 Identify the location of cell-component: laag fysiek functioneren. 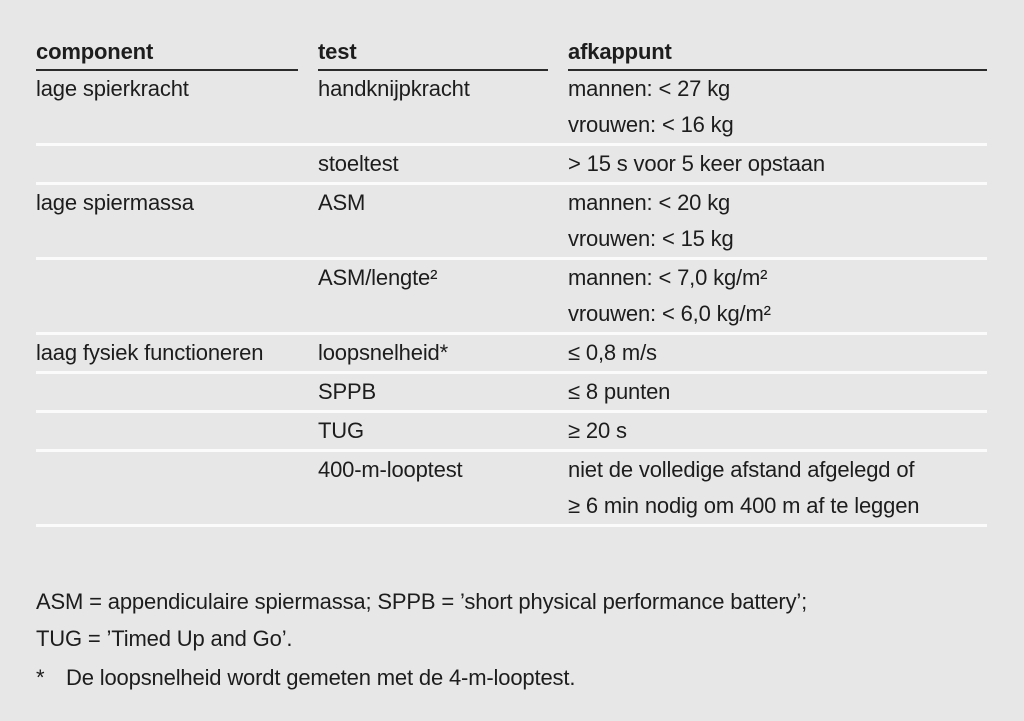
(177, 352).